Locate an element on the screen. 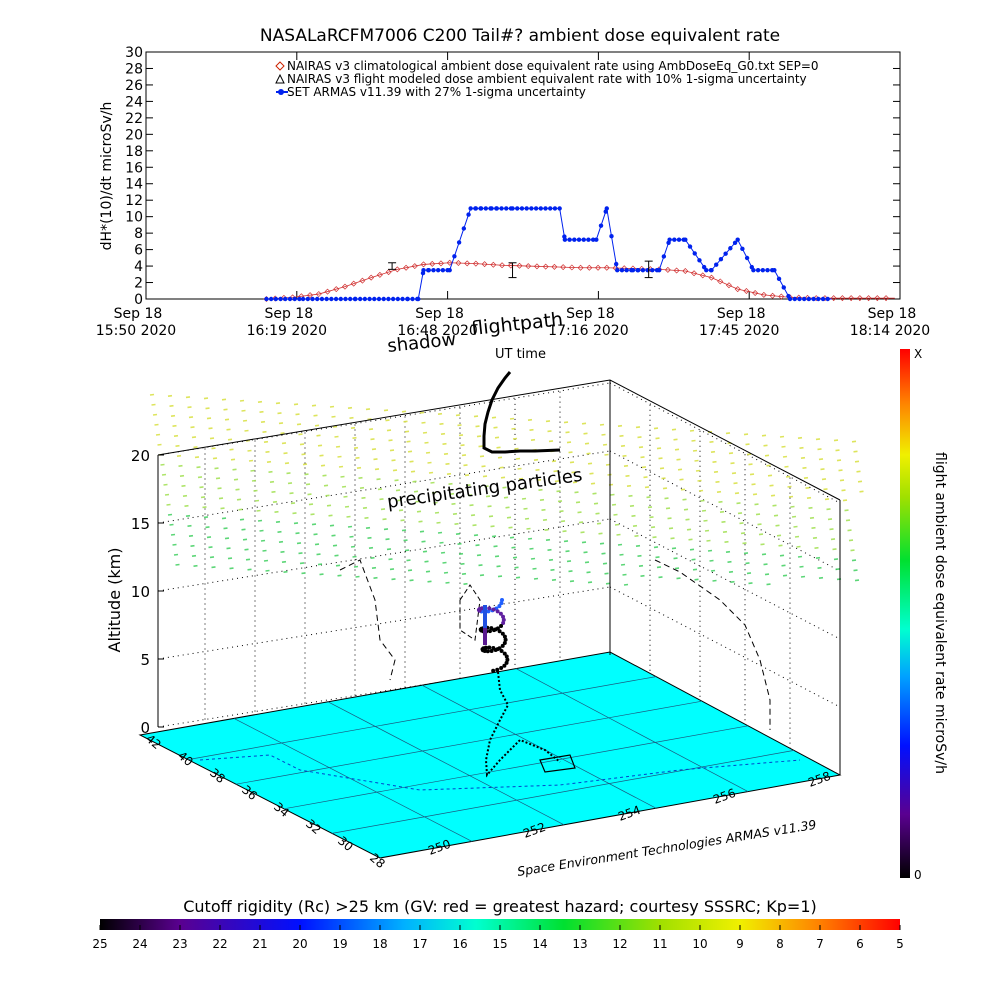 The image size is (1000, 1000). cutoff-tick-label: 20 is located at coordinates (299, 944).